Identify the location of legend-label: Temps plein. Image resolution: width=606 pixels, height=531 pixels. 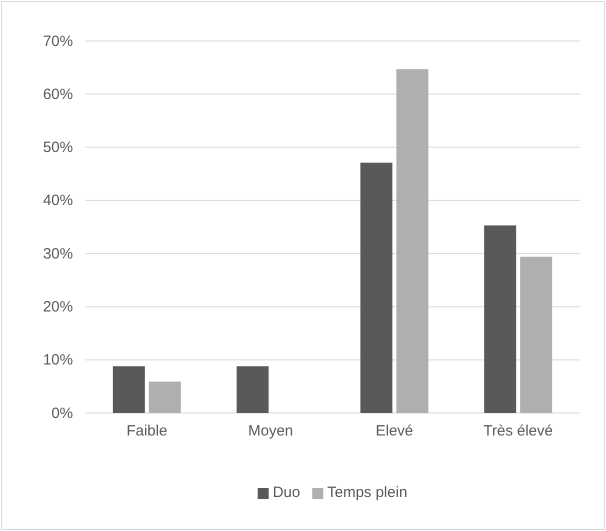
(367, 492).